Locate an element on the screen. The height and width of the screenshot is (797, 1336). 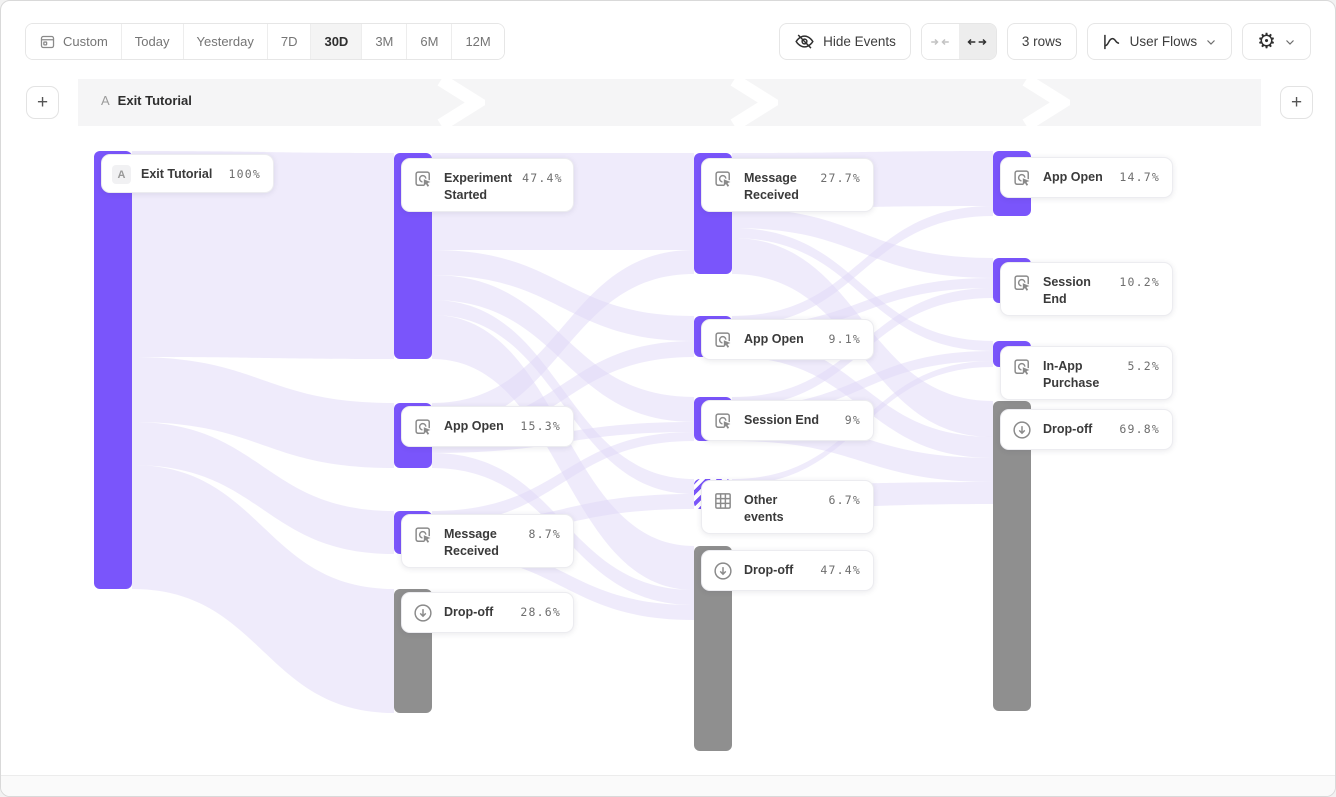
calendar-icon is located at coordinates (47, 41).